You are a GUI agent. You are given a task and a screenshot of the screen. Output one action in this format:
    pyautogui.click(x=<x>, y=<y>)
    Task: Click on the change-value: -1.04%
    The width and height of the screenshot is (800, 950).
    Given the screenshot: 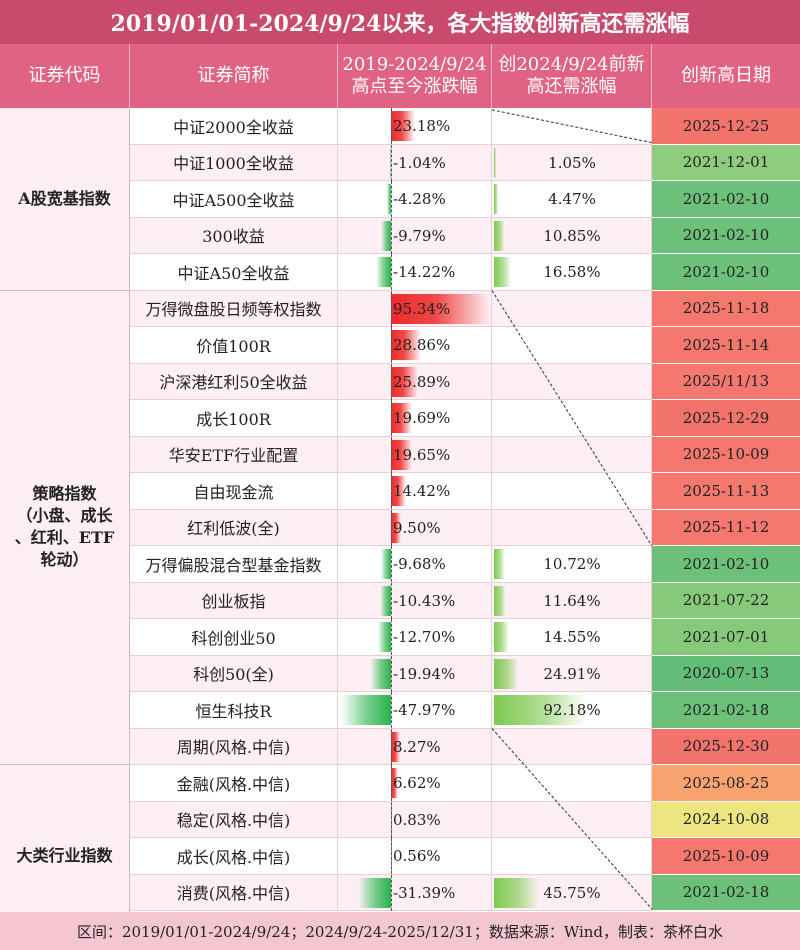 What is the action you would take?
    pyautogui.click(x=419, y=162)
    